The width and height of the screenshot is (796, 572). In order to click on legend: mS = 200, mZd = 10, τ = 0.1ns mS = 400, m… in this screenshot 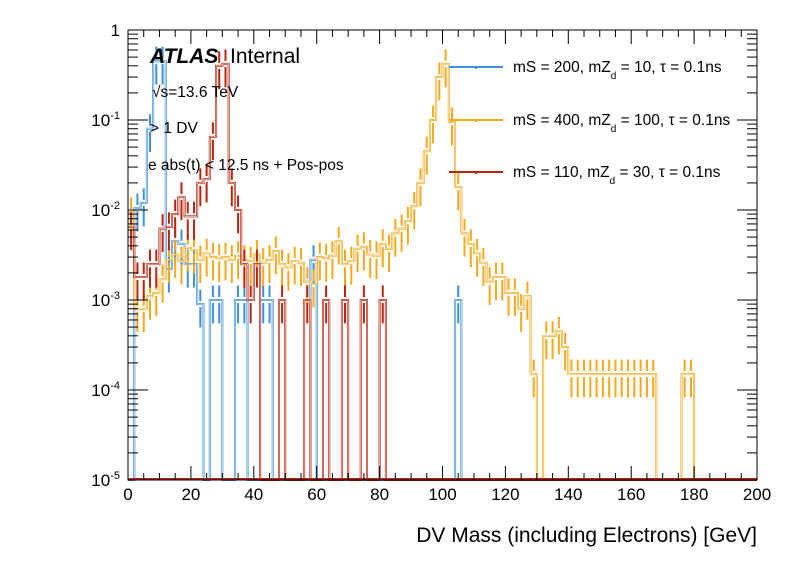, I will do `click(589, 123)`.